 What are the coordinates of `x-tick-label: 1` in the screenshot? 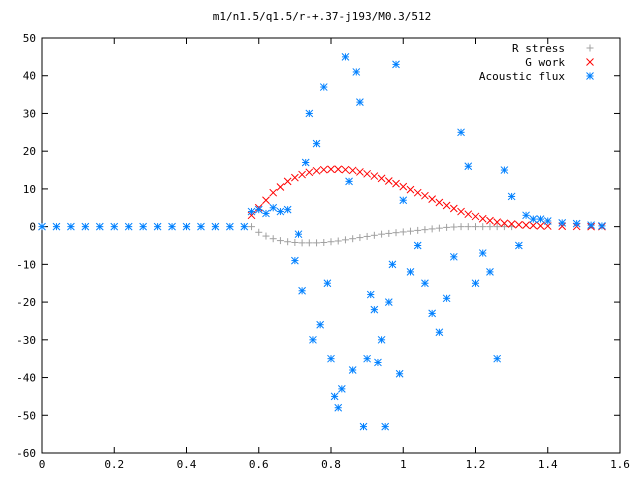 It's located at (403, 464).